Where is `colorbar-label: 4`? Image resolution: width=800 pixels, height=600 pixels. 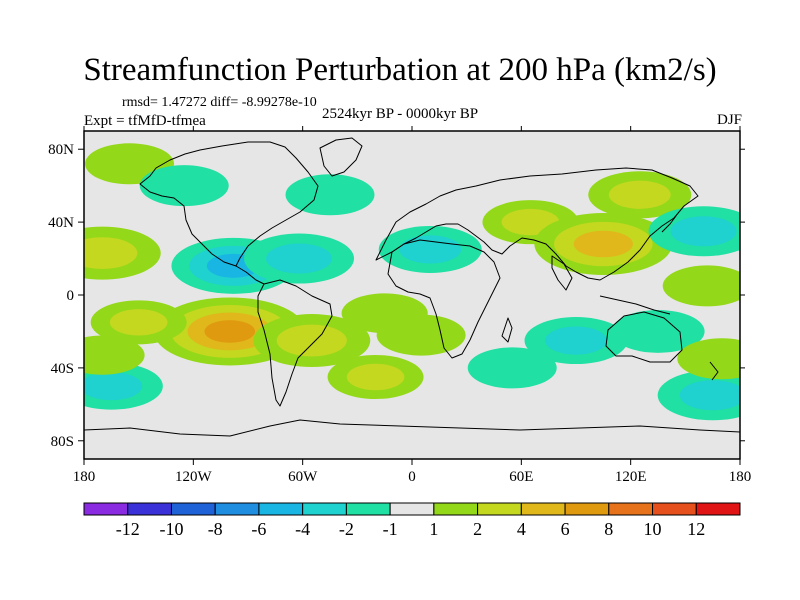 colorbar-label: 4 is located at coordinates (521, 529).